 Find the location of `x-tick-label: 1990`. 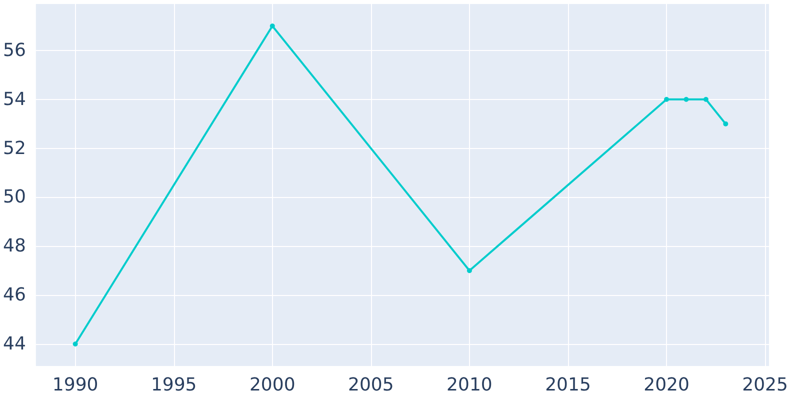

x-tick-label: 1990 is located at coordinates (75, 385).